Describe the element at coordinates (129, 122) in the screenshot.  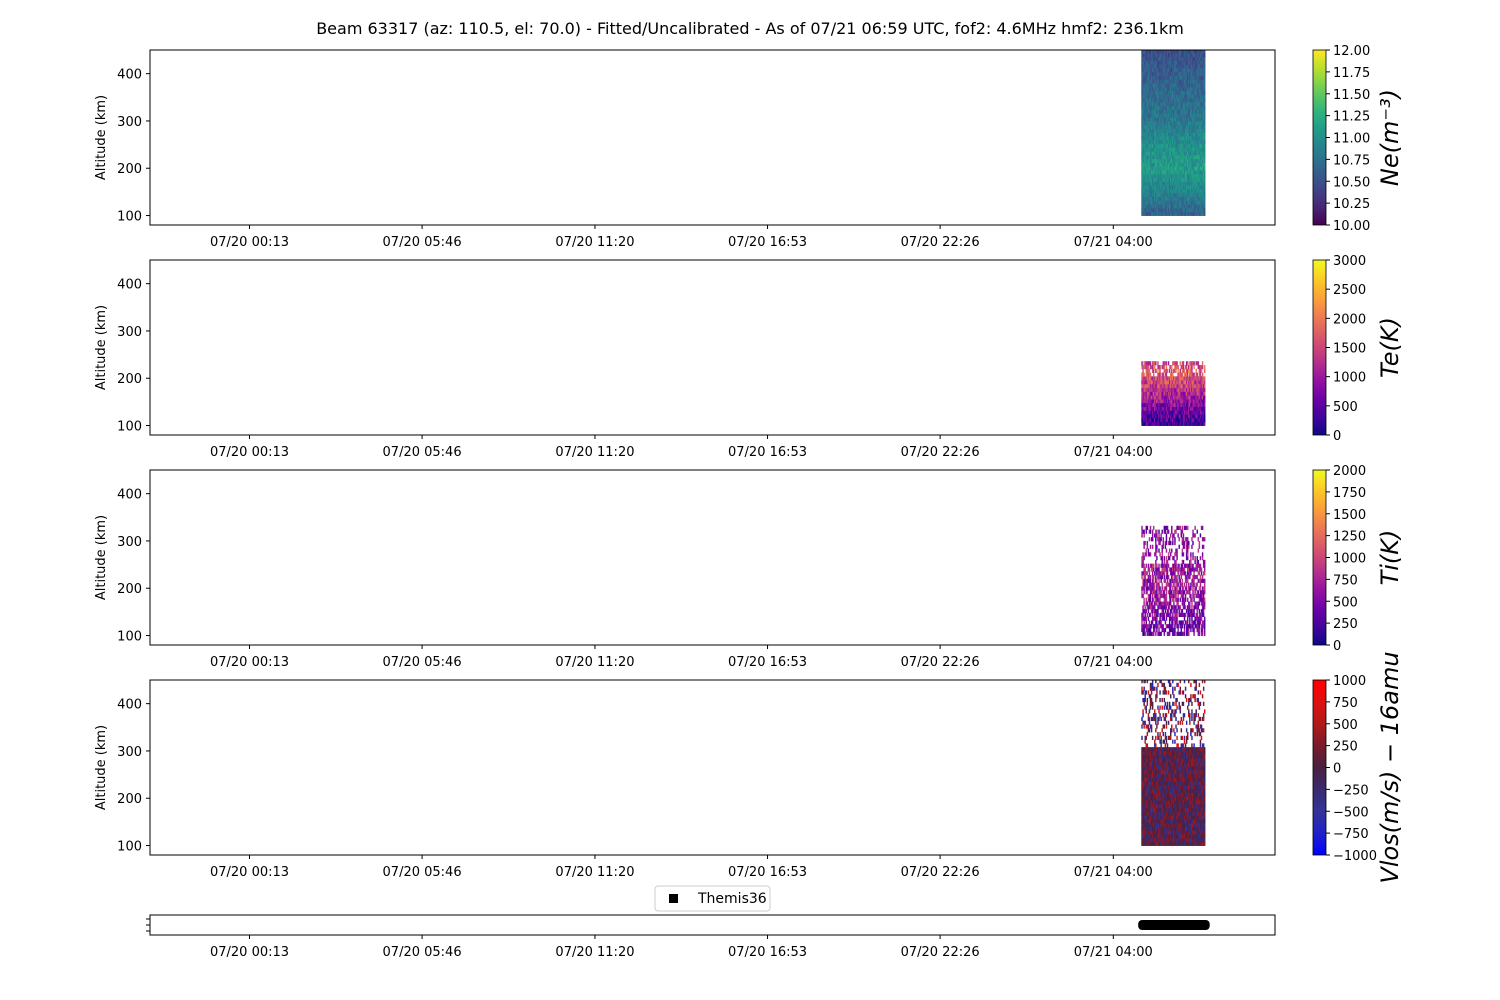
I see `y-tick-label: 300` at that location.